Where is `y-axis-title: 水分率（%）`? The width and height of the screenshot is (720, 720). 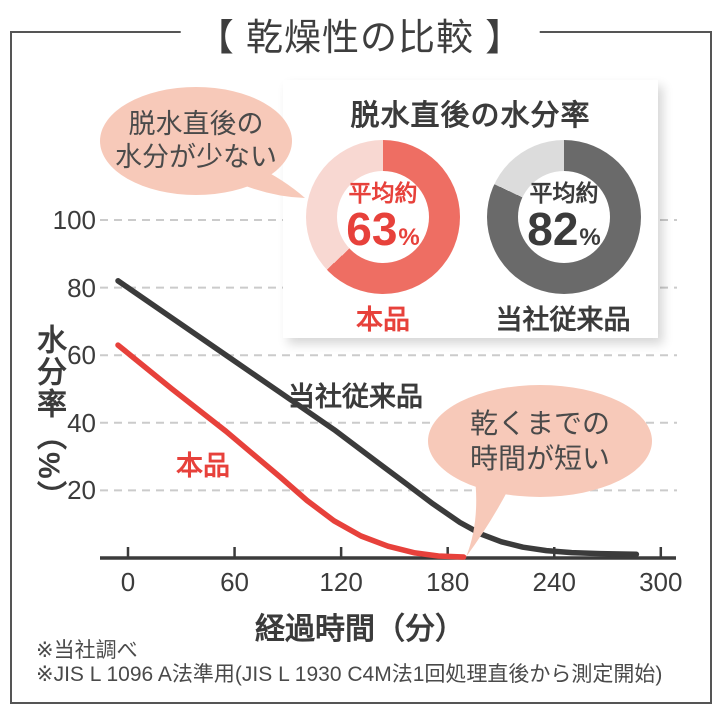 y-axis-title: 水分率（%） is located at coordinates (48, 418).